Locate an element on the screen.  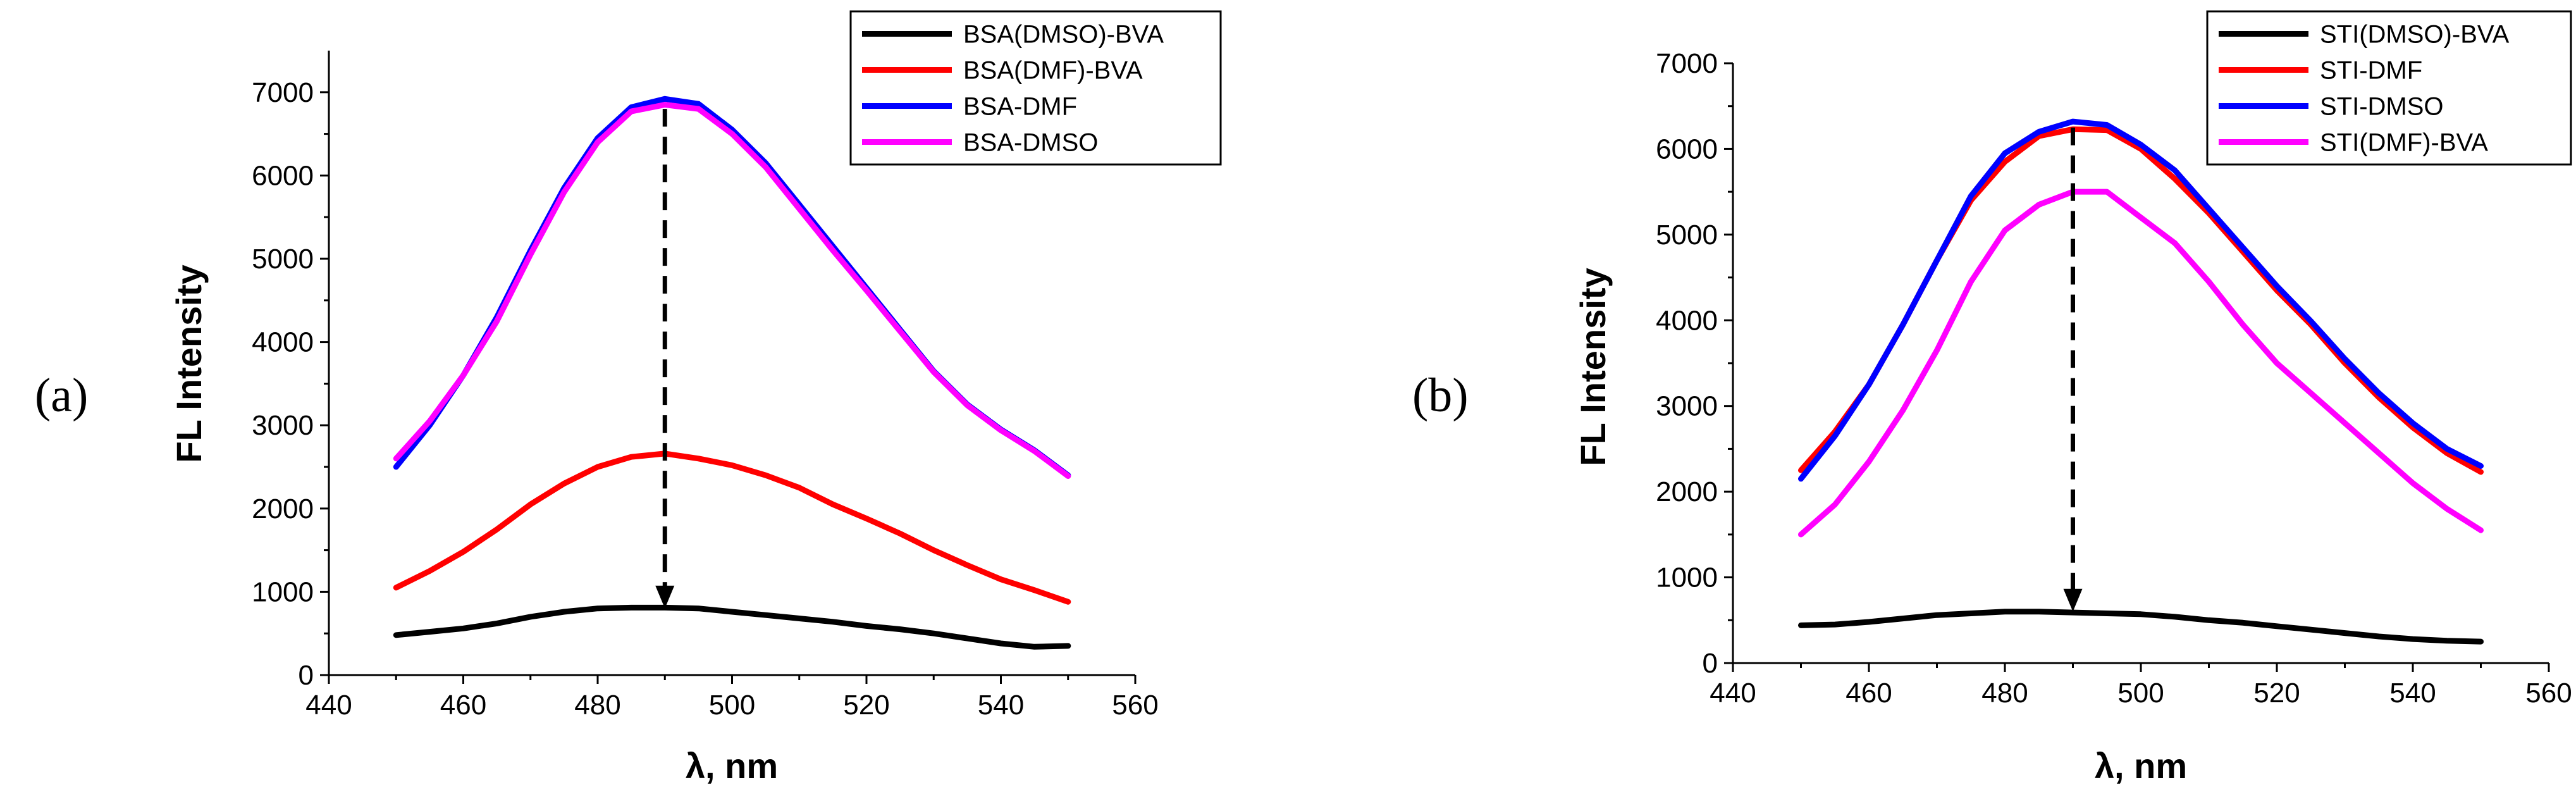
legend-label: STI-DMSO is located at coordinates (2382, 107).